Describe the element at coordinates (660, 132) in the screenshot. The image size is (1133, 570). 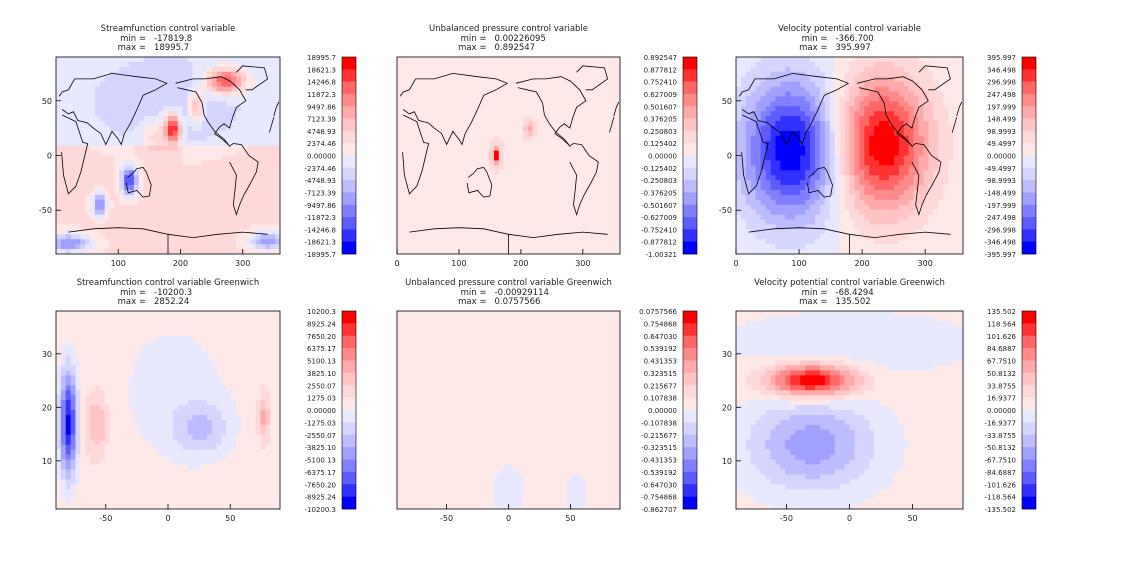
I see `colorbar-label: 0.250803` at that location.